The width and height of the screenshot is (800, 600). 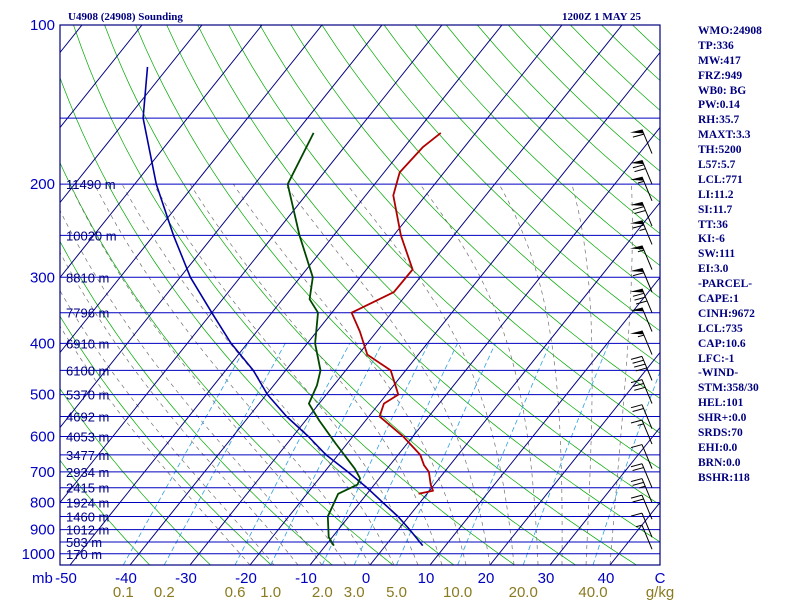 What do you see at coordinates (42, 530) in the screenshot?
I see `pressure-tick-label: 900` at bounding box center [42, 530].